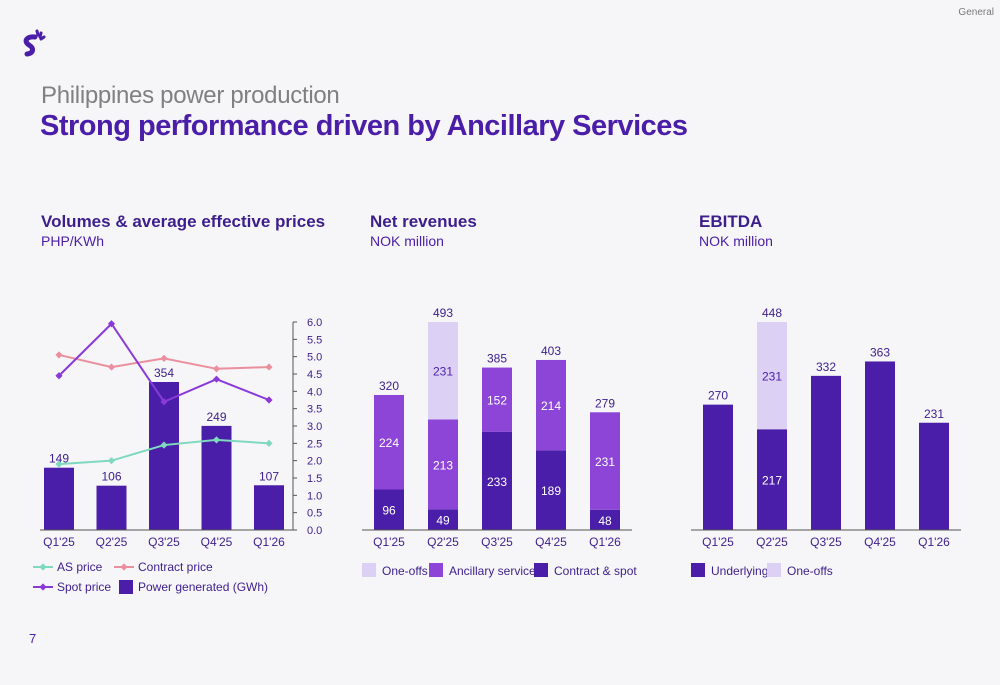  I want to click on contract-spot-value-label: 189, so click(551, 491).